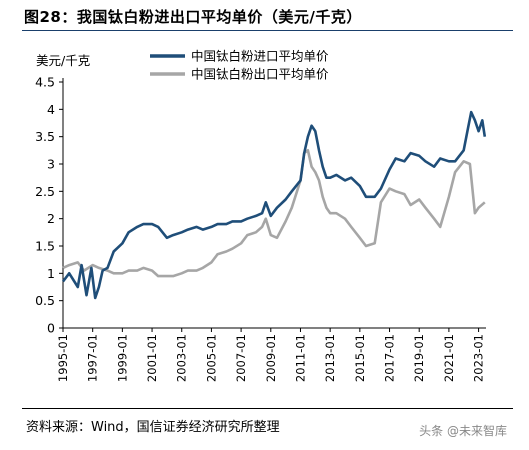 This screenshot has height=450, width=529. What do you see at coordinates (51, 273) in the screenshot?
I see `y-tick-label: 1` at bounding box center [51, 273].